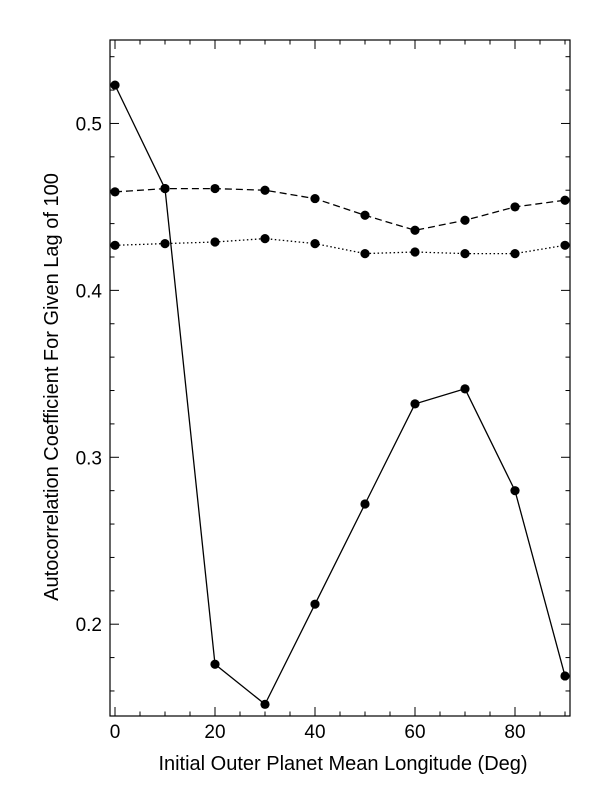 This screenshot has width=612, height=792. I want to click on y-tick-label: 0.3, so click(89, 458).